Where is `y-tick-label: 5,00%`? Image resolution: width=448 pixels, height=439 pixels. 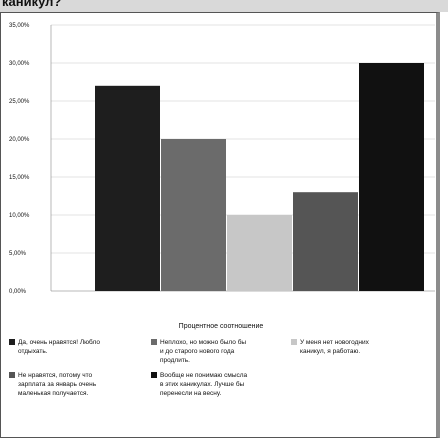 y-tick-label: 5,00% is located at coordinates (18, 254).